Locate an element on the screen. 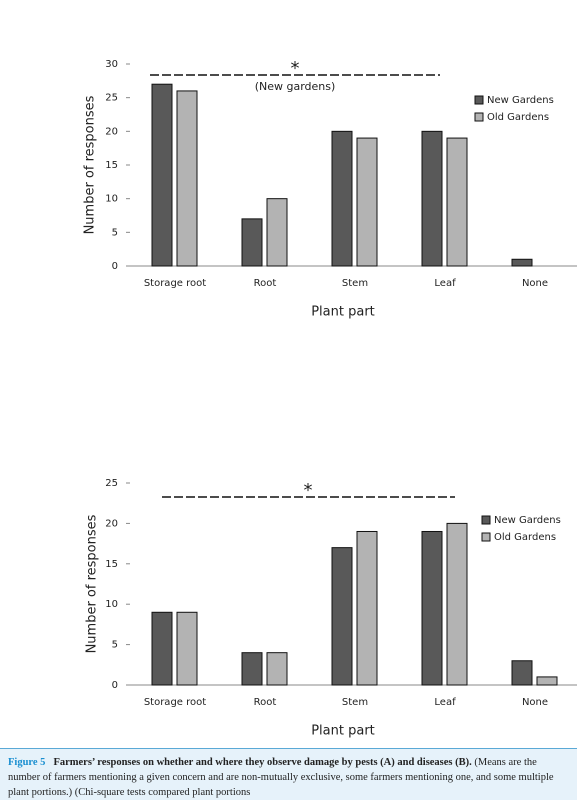  caption-label: Figure 5 is located at coordinates (27, 762).